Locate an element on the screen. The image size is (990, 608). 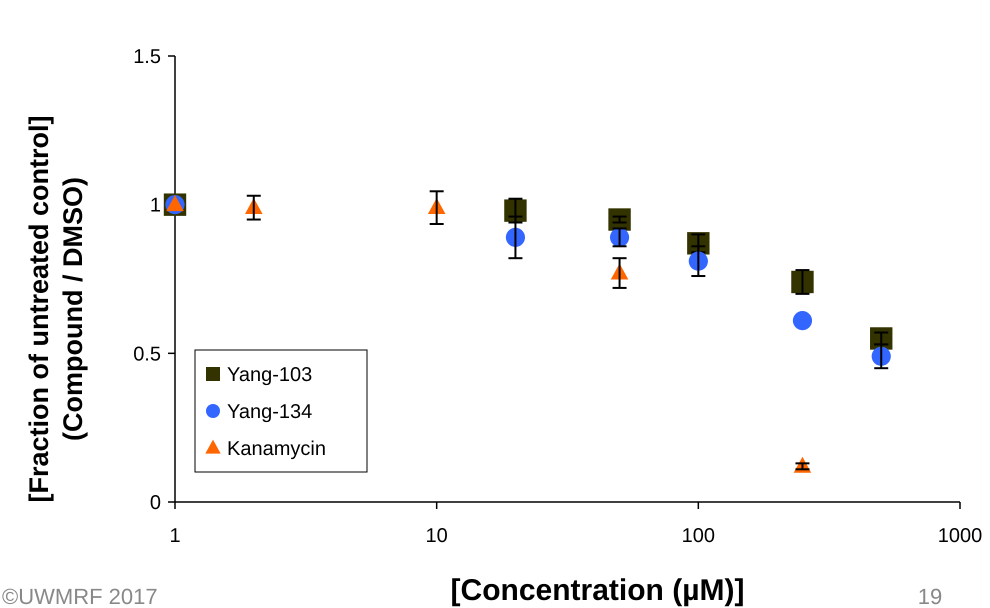
x-tick-label: 100 is located at coordinates (699, 536).